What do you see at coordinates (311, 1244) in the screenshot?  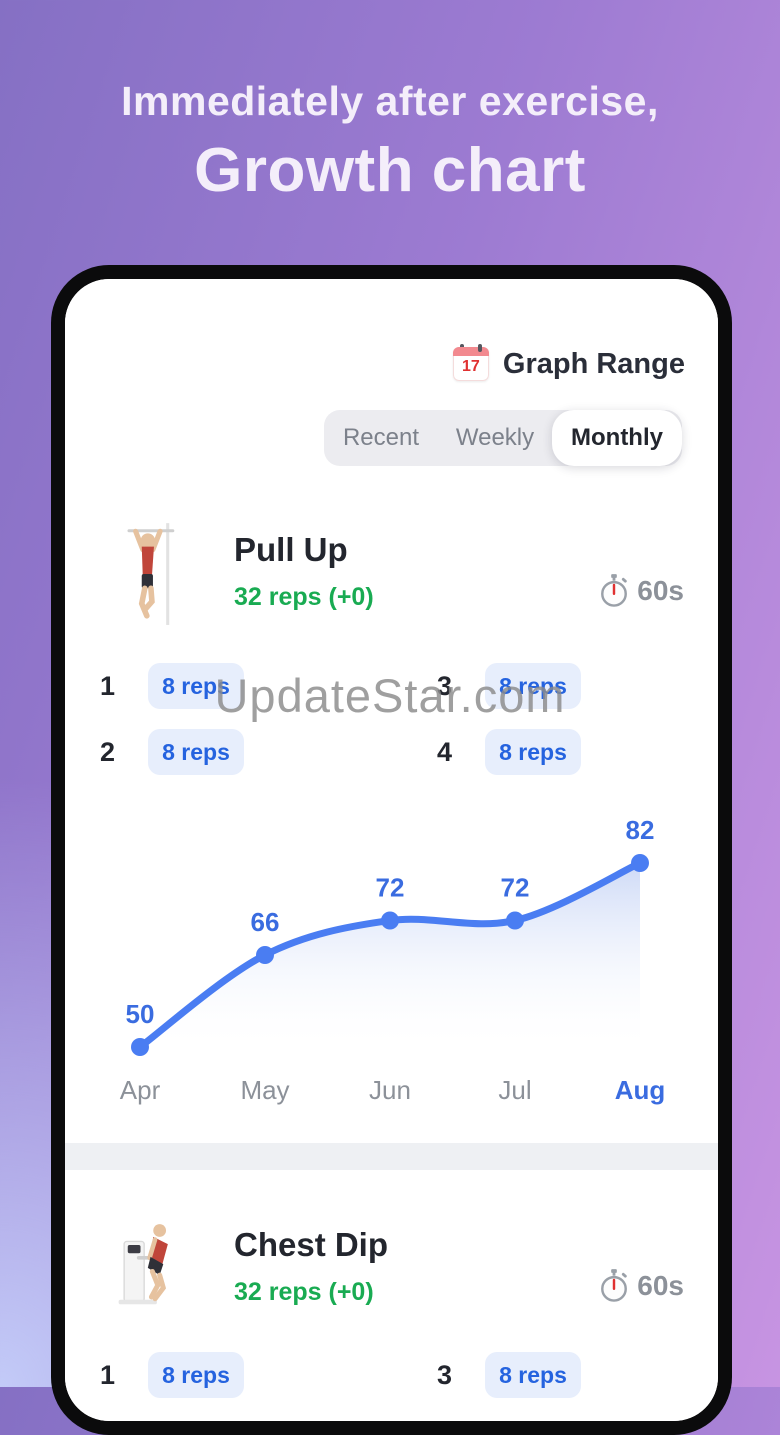 I see `exercise-name: Chest Dip` at bounding box center [311, 1244].